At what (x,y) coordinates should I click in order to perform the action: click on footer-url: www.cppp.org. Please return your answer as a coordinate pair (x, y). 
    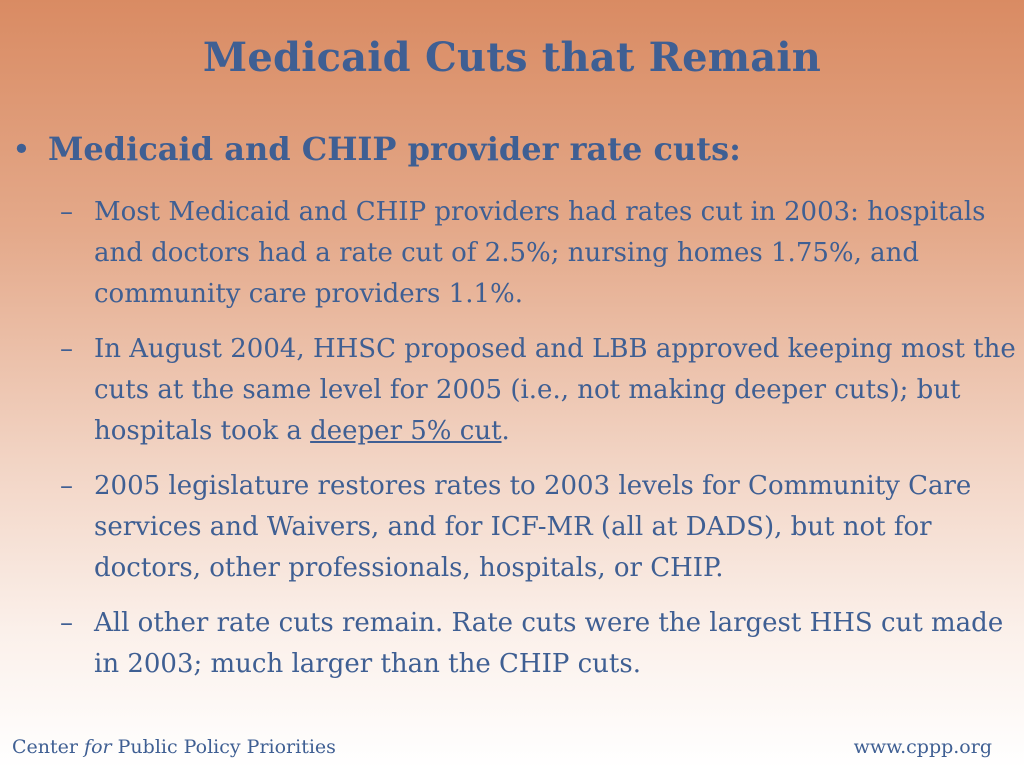
    Looking at the image, I should click on (922, 747).